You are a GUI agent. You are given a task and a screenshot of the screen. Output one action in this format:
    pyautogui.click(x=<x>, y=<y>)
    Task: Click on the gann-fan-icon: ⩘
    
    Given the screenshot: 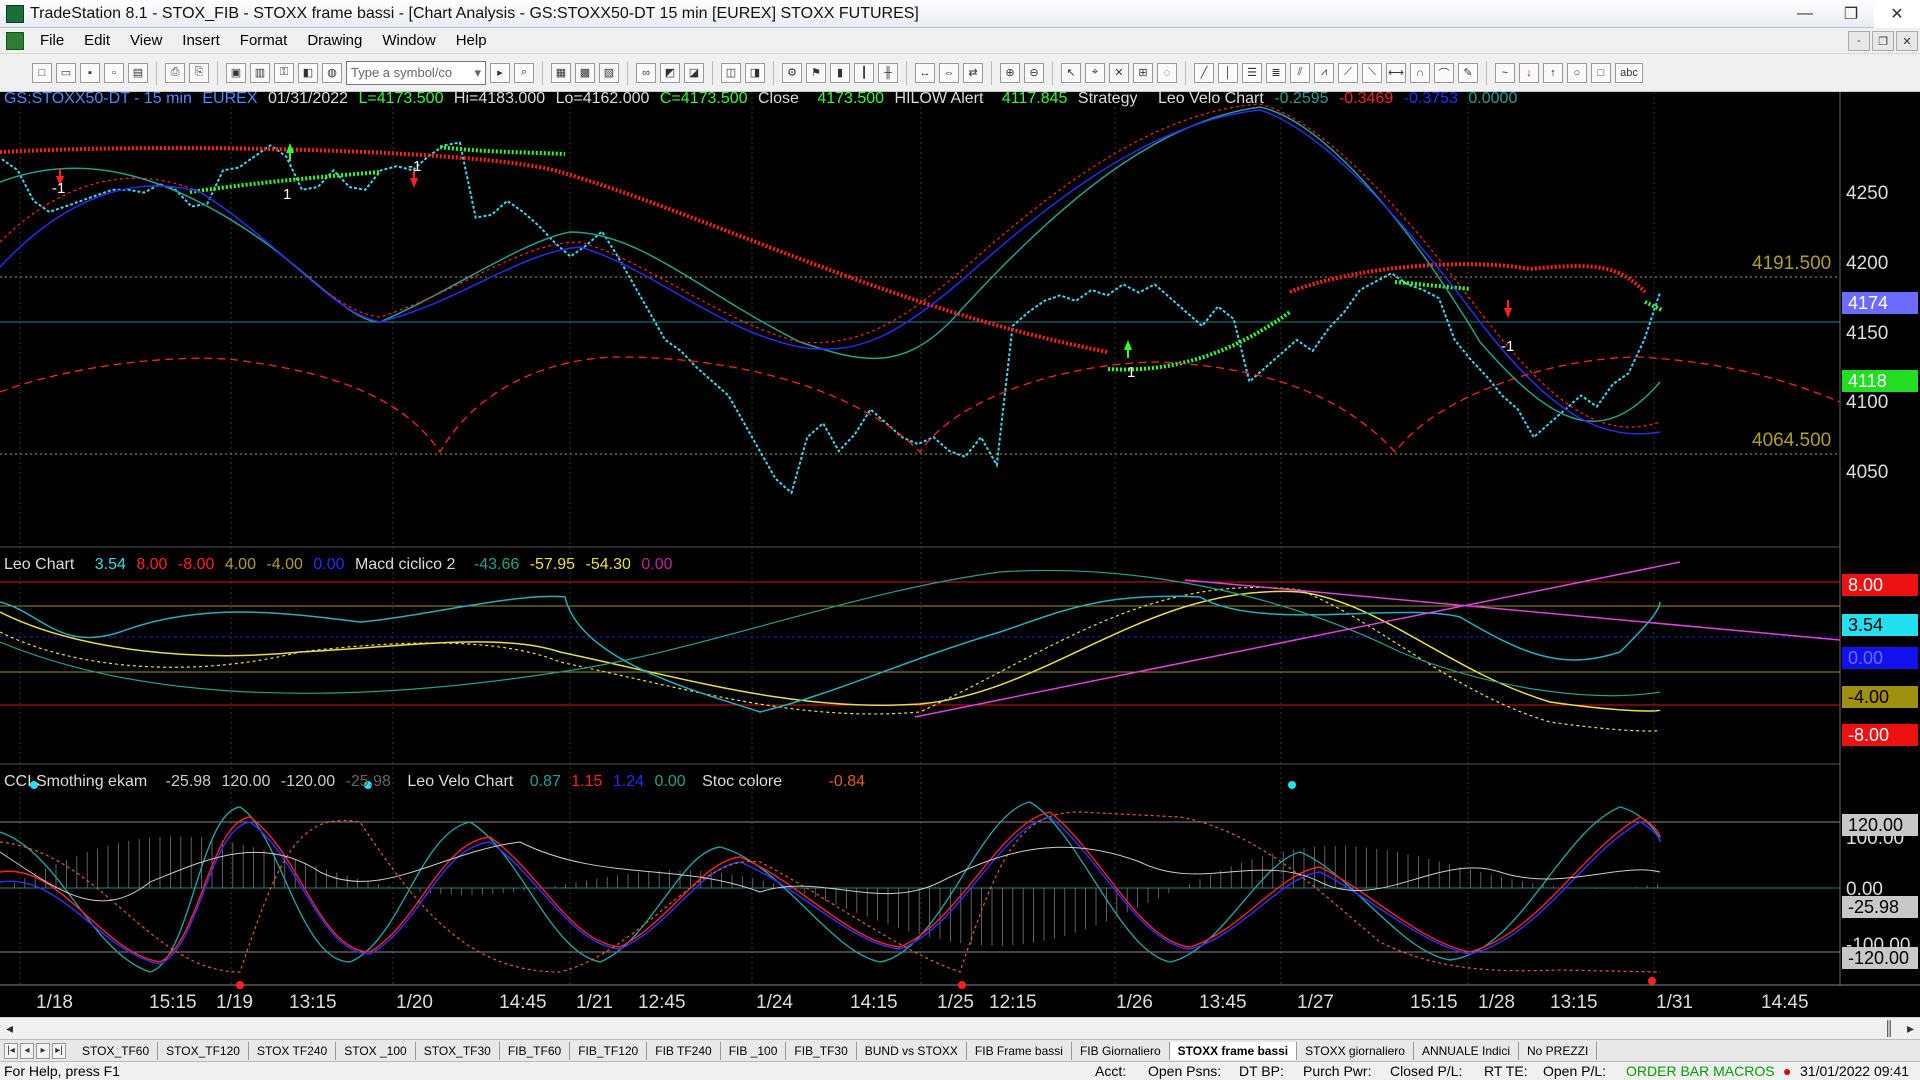 What is the action you would take?
    pyautogui.click(x=1324, y=72)
    